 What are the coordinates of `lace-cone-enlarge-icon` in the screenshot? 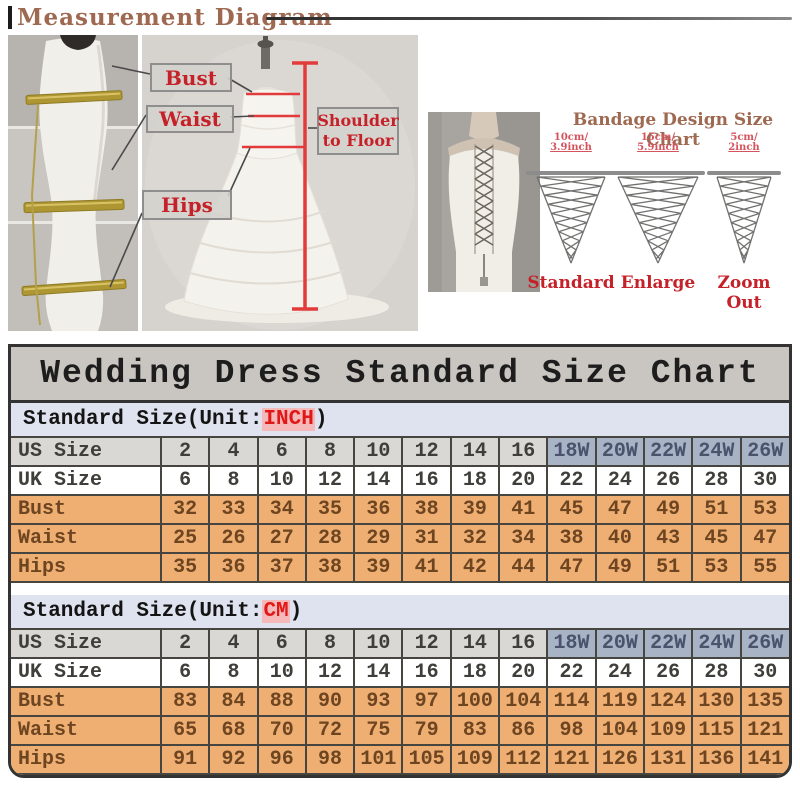 It's located at (658, 217).